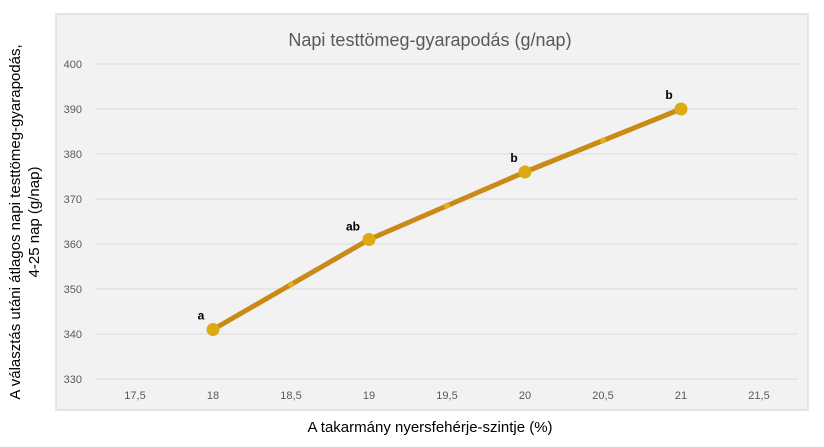 The image size is (824, 447). What do you see at coordinates (73, 290) in the screenshot?
I see `y-tick-label: 350` at bounding box center [73, 290].